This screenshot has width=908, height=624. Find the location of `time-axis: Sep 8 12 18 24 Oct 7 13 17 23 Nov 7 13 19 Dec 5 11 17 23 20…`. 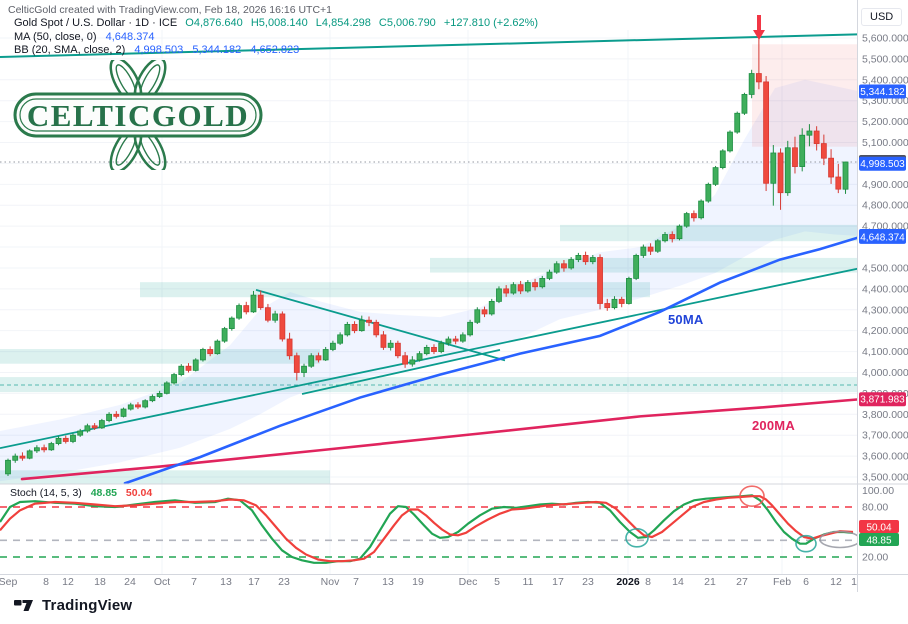

time-axis: Sep 8 12 18 24 Oct 7 13 17 23 Nov 7 13 19 Dec 5 11 17 23 20… is located at coordinates (428, 582).